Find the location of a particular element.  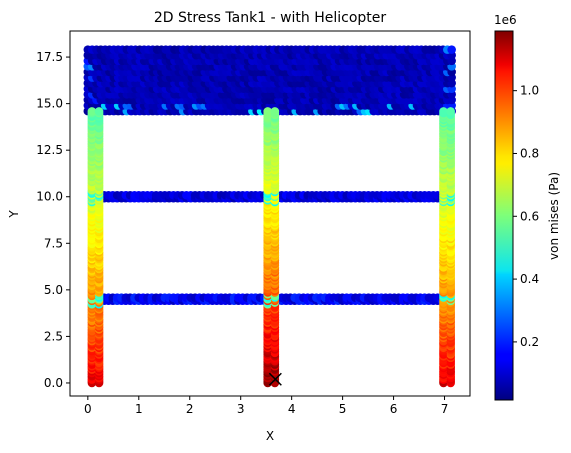

x-axis-label: X is located at coordinates (270, 436).